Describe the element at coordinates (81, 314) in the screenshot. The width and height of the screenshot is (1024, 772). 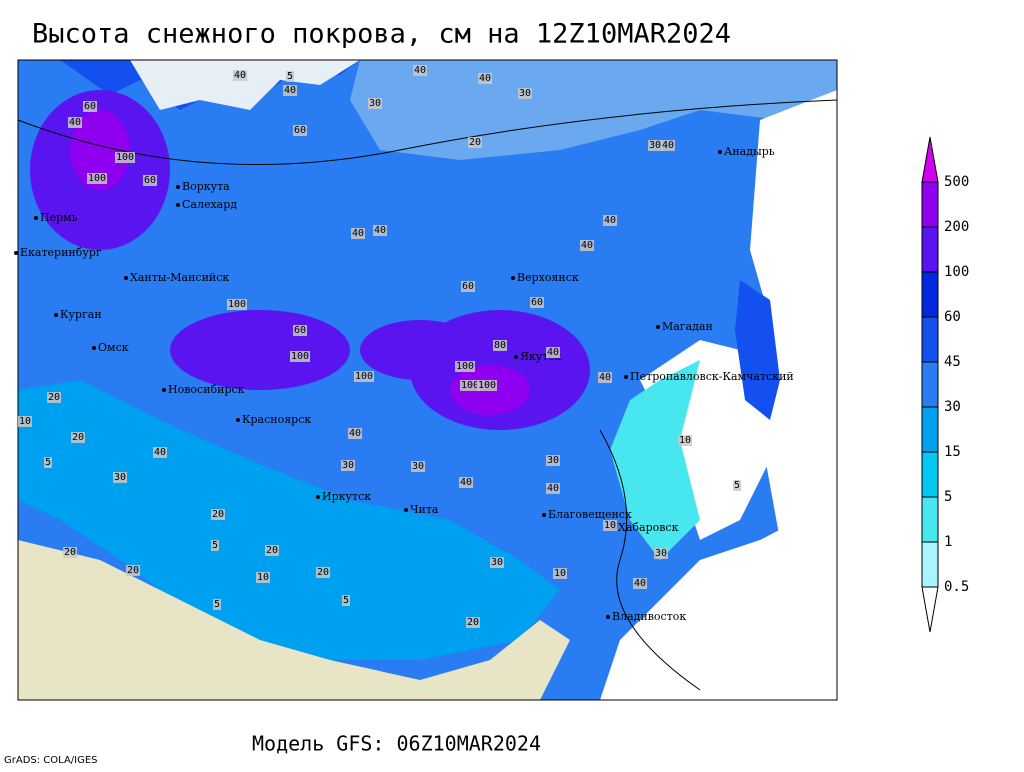
I see `city-label: Курган` at that location.